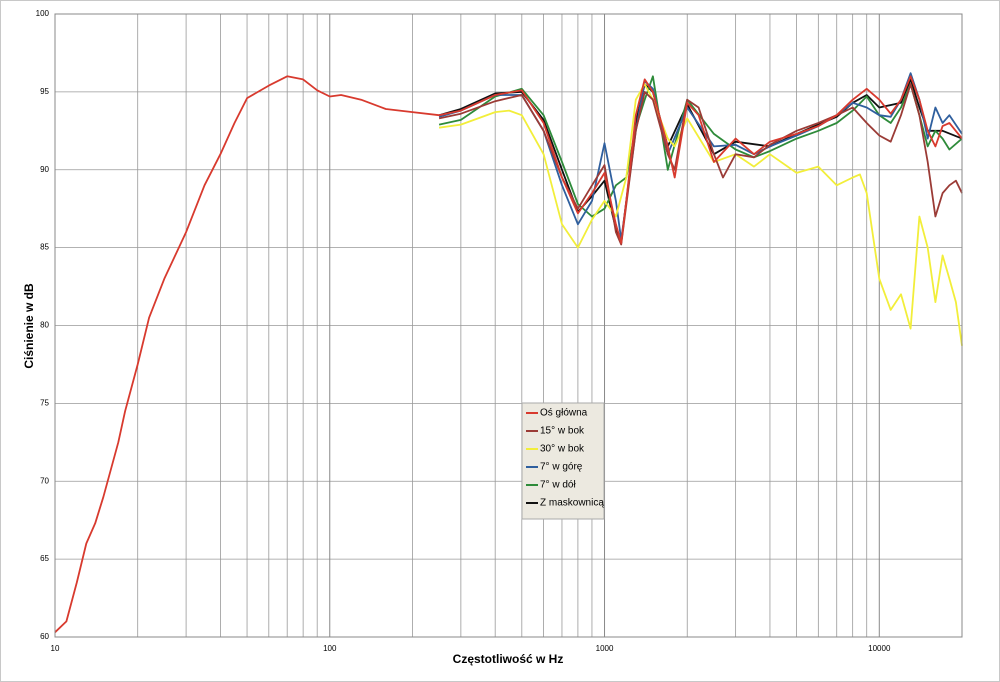 Image resolution: width=1000 pixels, height=682 pixels. I want to click on legend-box, so click(563, 461).